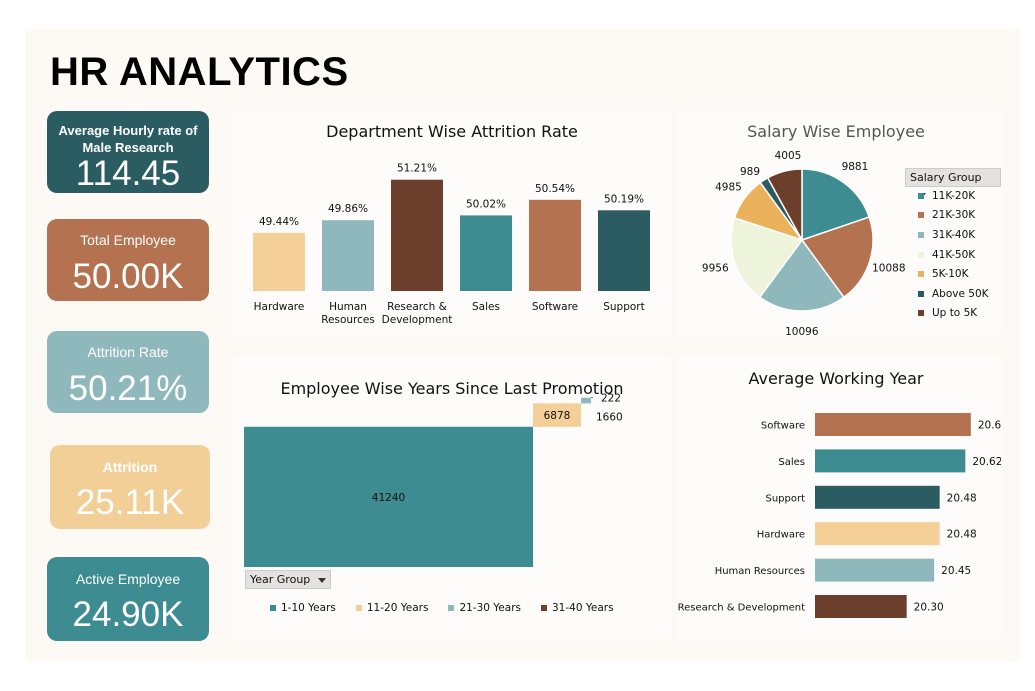  I want to click on data-label: 49.86%, so click(348, 209).